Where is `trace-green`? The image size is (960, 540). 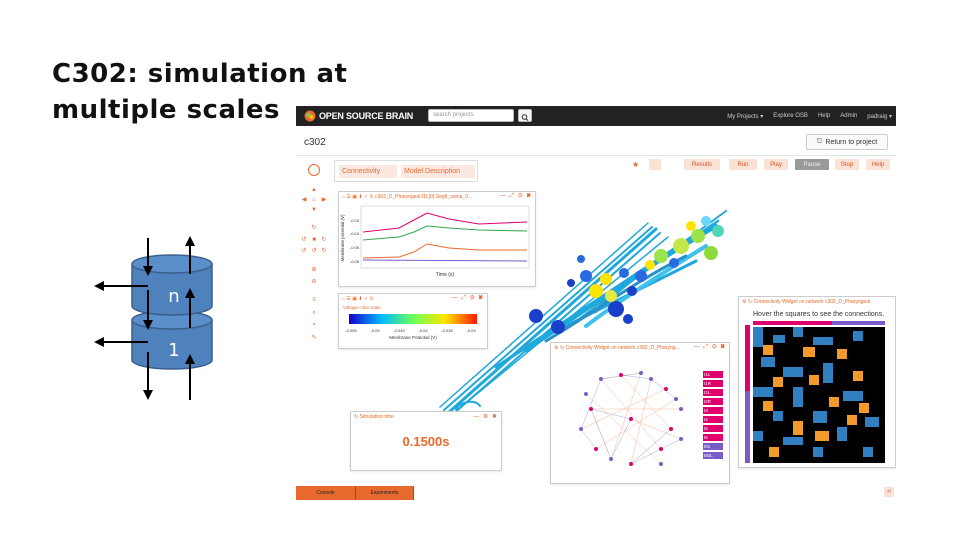 trace-green is located at coordinates (445, 233).